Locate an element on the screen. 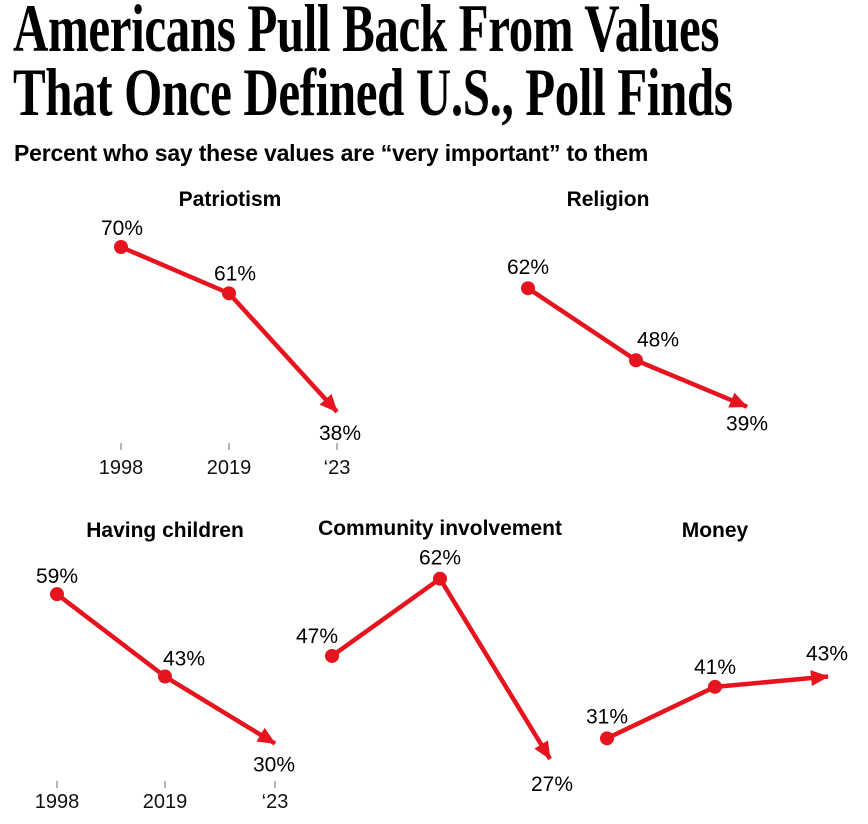 The height and width of the screenshot is (824, 868). chart-panel-religion: Religion 62% 48% 39% is located at coordinates (637, 312).